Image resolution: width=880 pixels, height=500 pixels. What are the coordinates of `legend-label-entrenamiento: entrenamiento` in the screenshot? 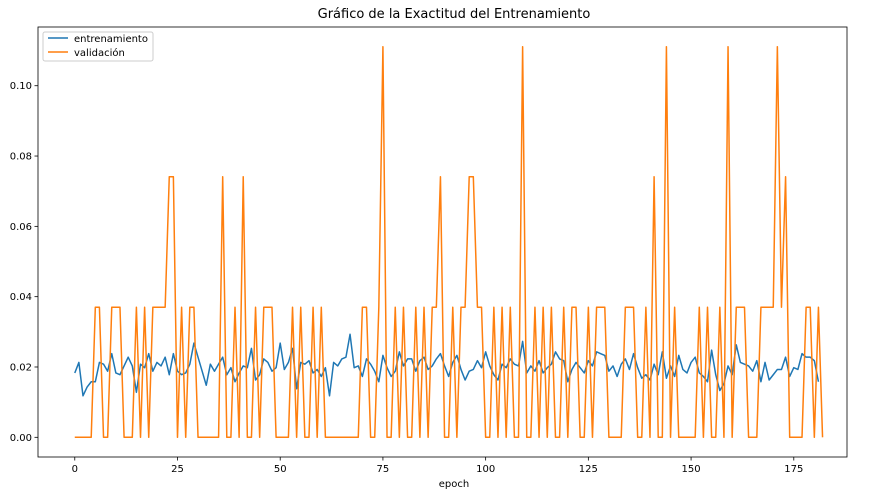 It's located at (111, 39).